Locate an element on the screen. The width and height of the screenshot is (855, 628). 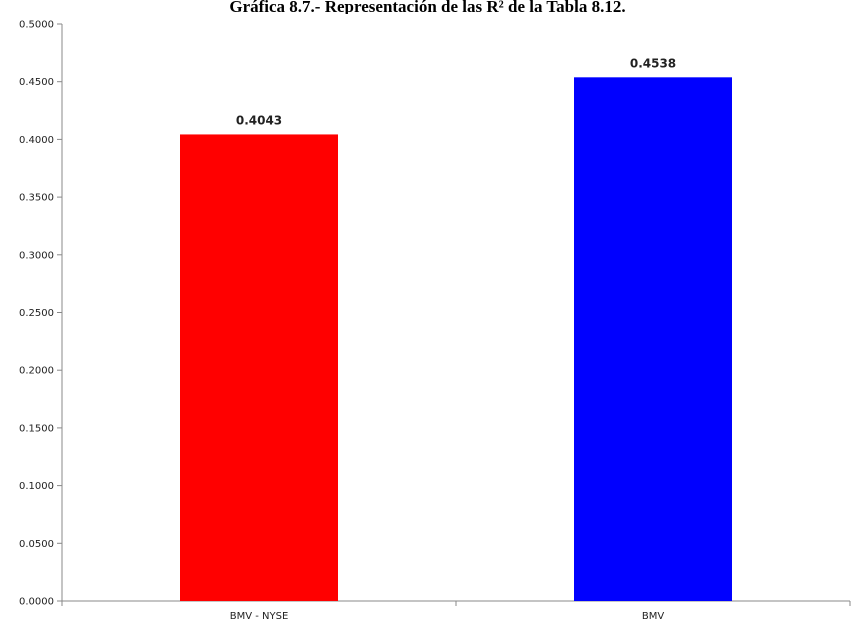
y-tick-label: 0.2500 is located at coordinates (36, 313).